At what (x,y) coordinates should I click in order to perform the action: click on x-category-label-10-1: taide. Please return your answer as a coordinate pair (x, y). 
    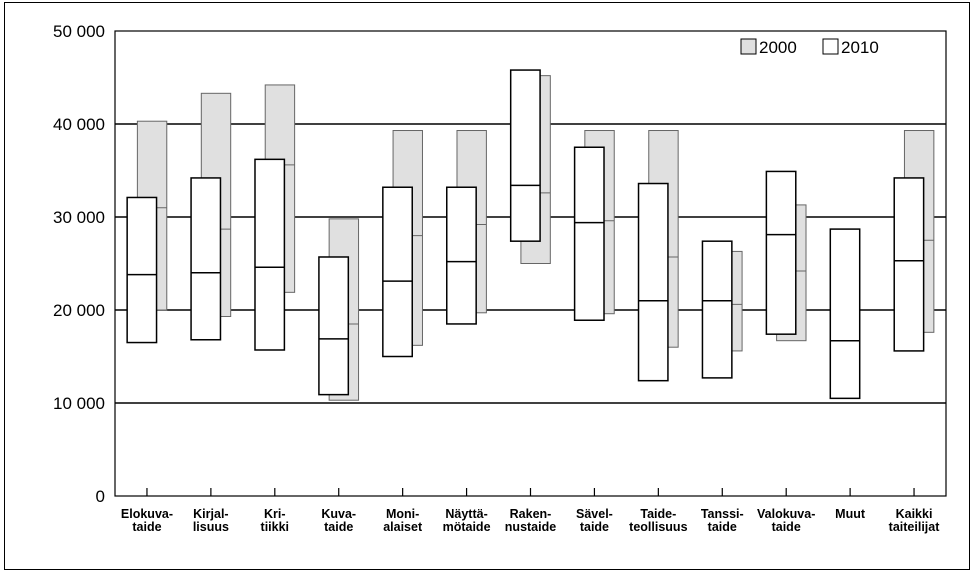
    Looking at the image, I should click on (786, 527).